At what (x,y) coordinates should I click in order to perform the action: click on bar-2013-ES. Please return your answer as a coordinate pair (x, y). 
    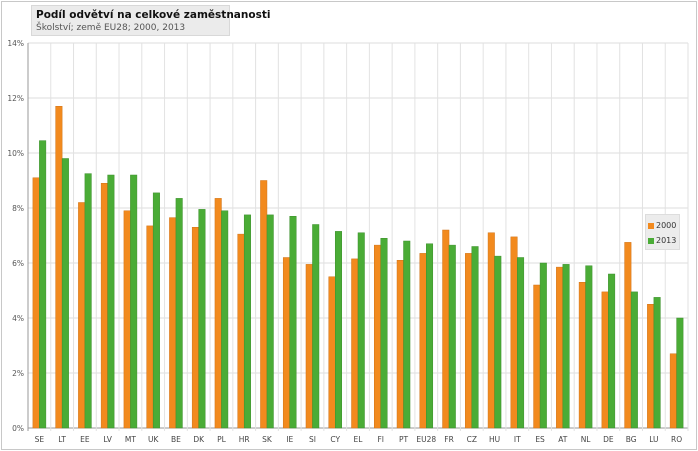
    Looking at the image, I should click on (543, 345).